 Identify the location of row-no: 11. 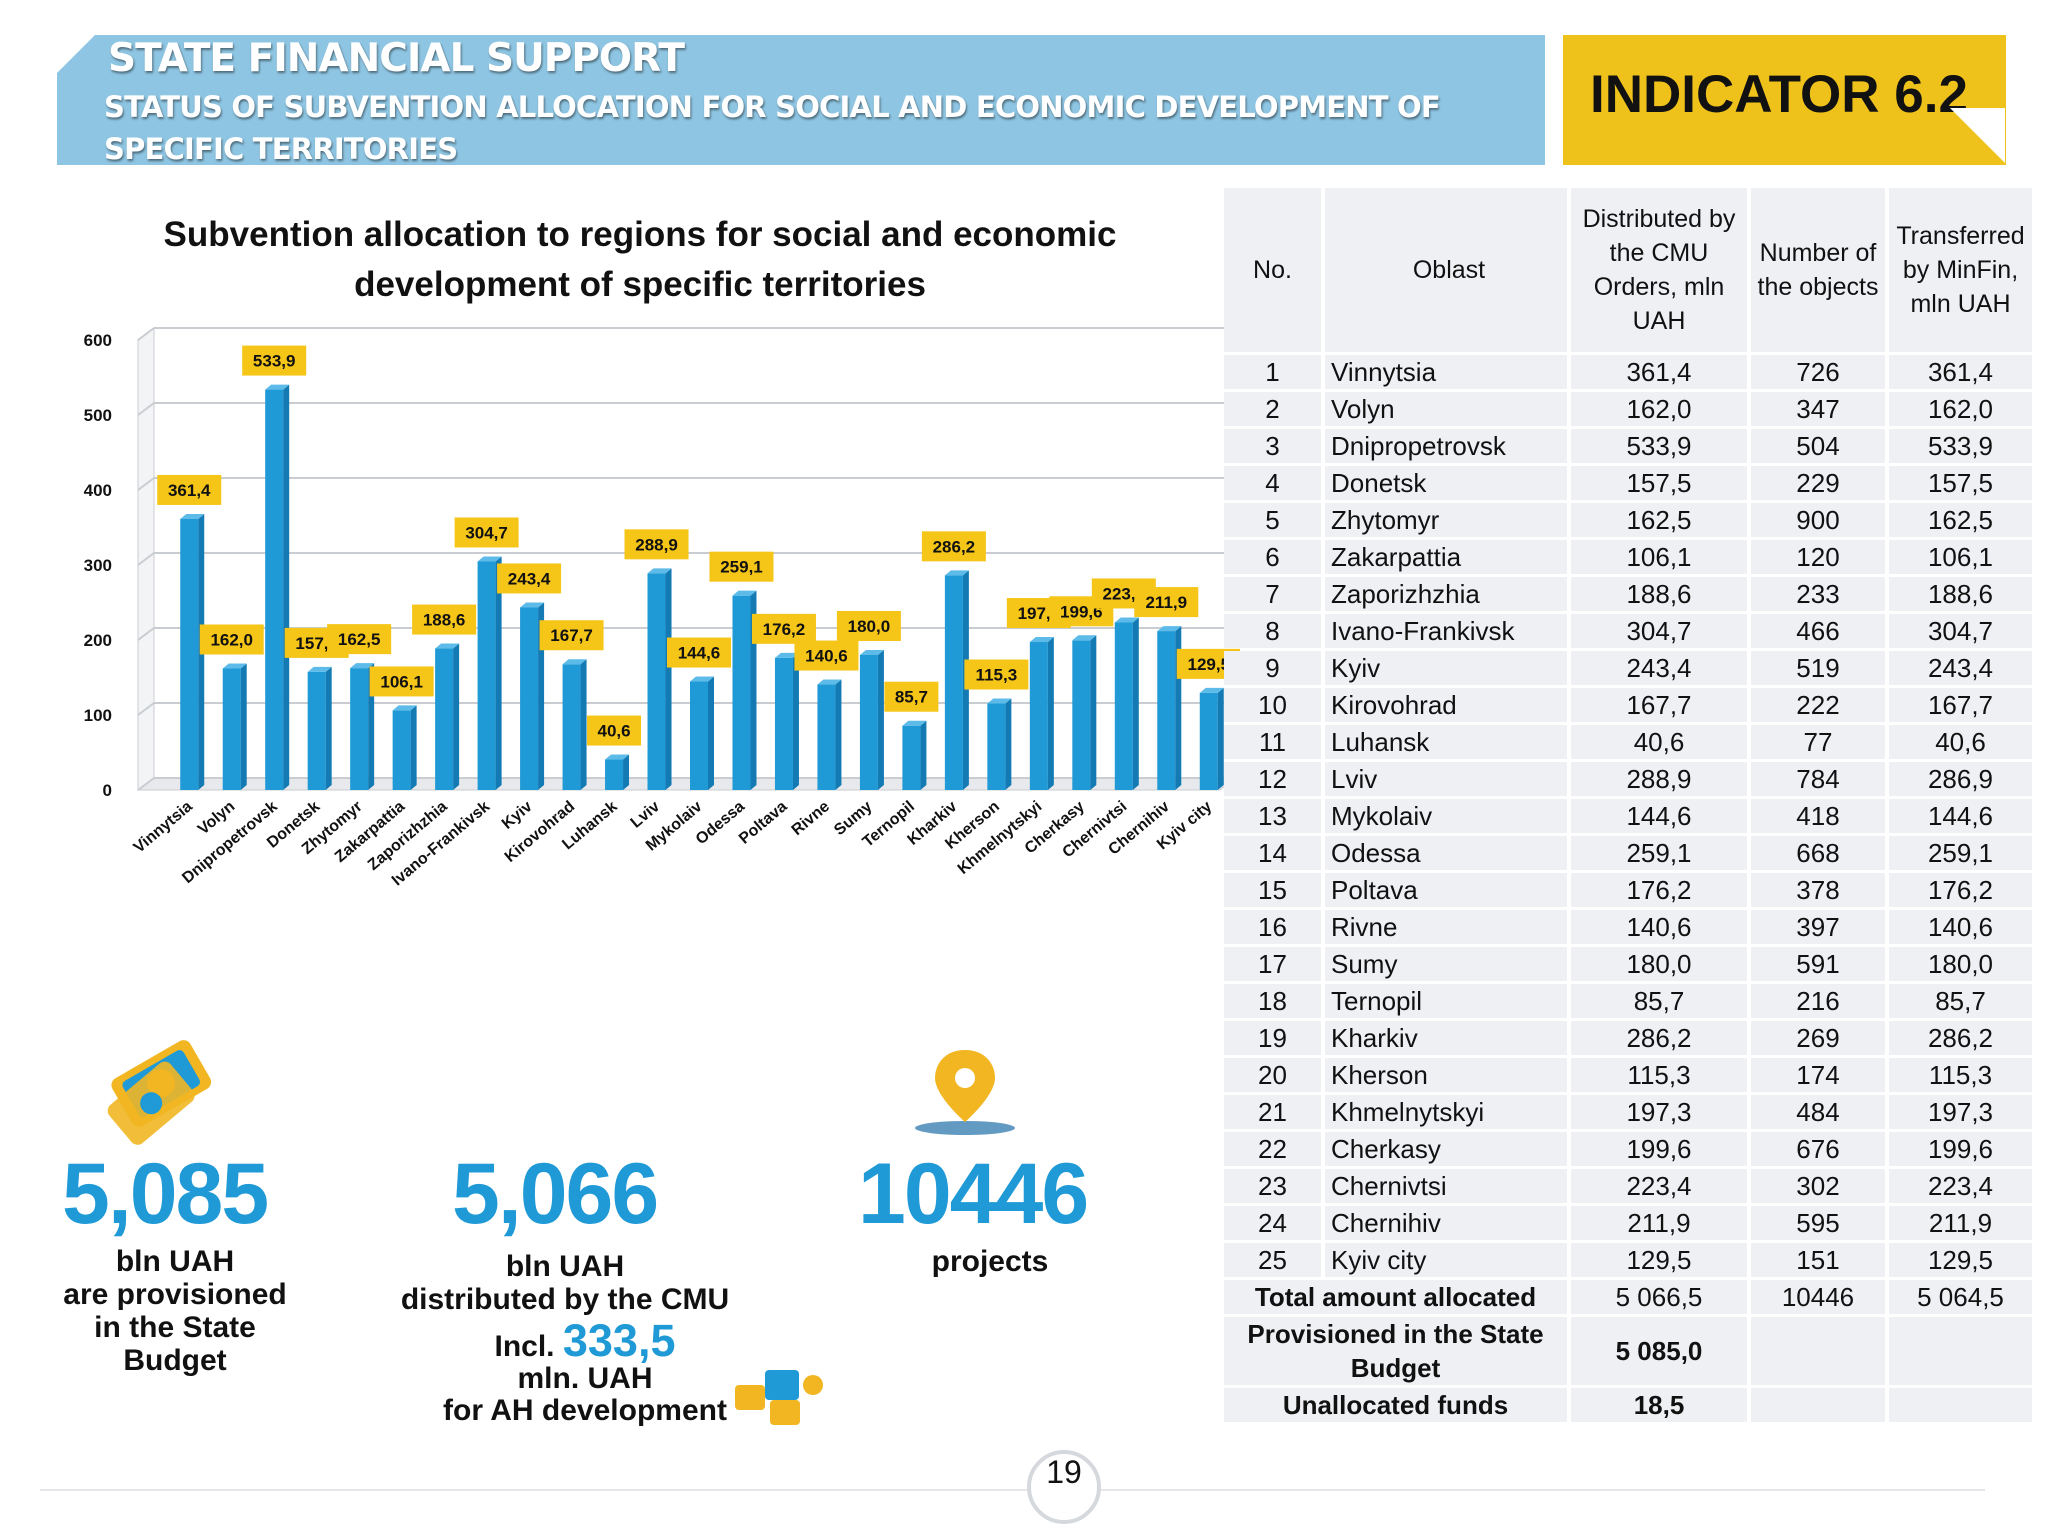
(1272, 742).